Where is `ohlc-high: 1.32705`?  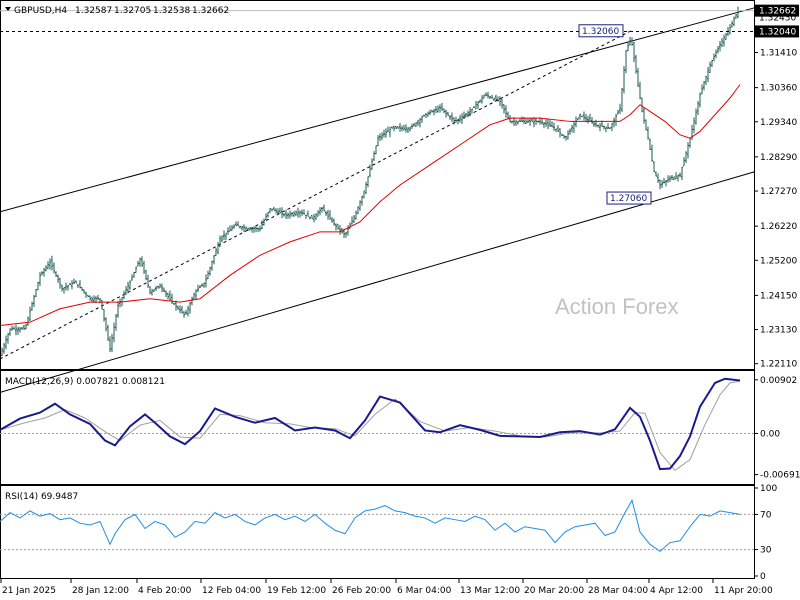 ohlc-high: 1.32705 is located at coordinates (132, 11).